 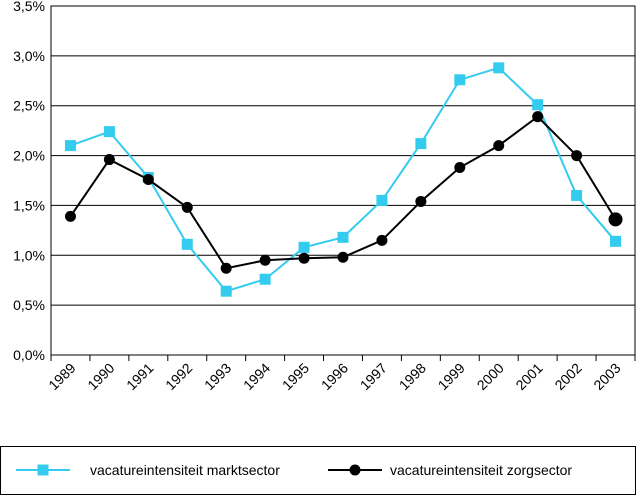 I want to click on x-tick-label: 2002, so click(x=567, y=376).